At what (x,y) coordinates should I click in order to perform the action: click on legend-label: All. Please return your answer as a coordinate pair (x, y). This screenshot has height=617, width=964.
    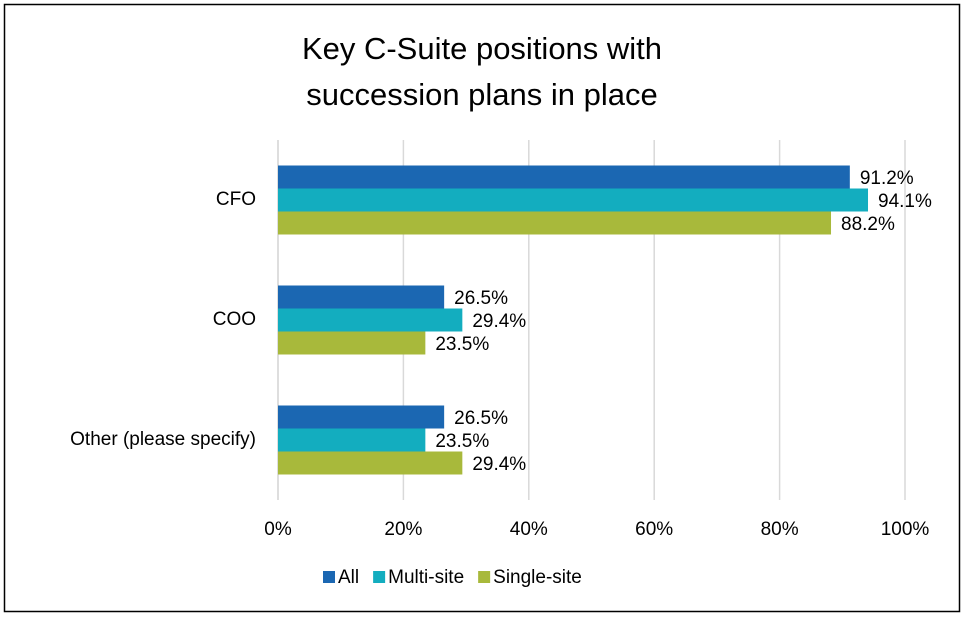
    Looking at the image, I should click on (348, 577).